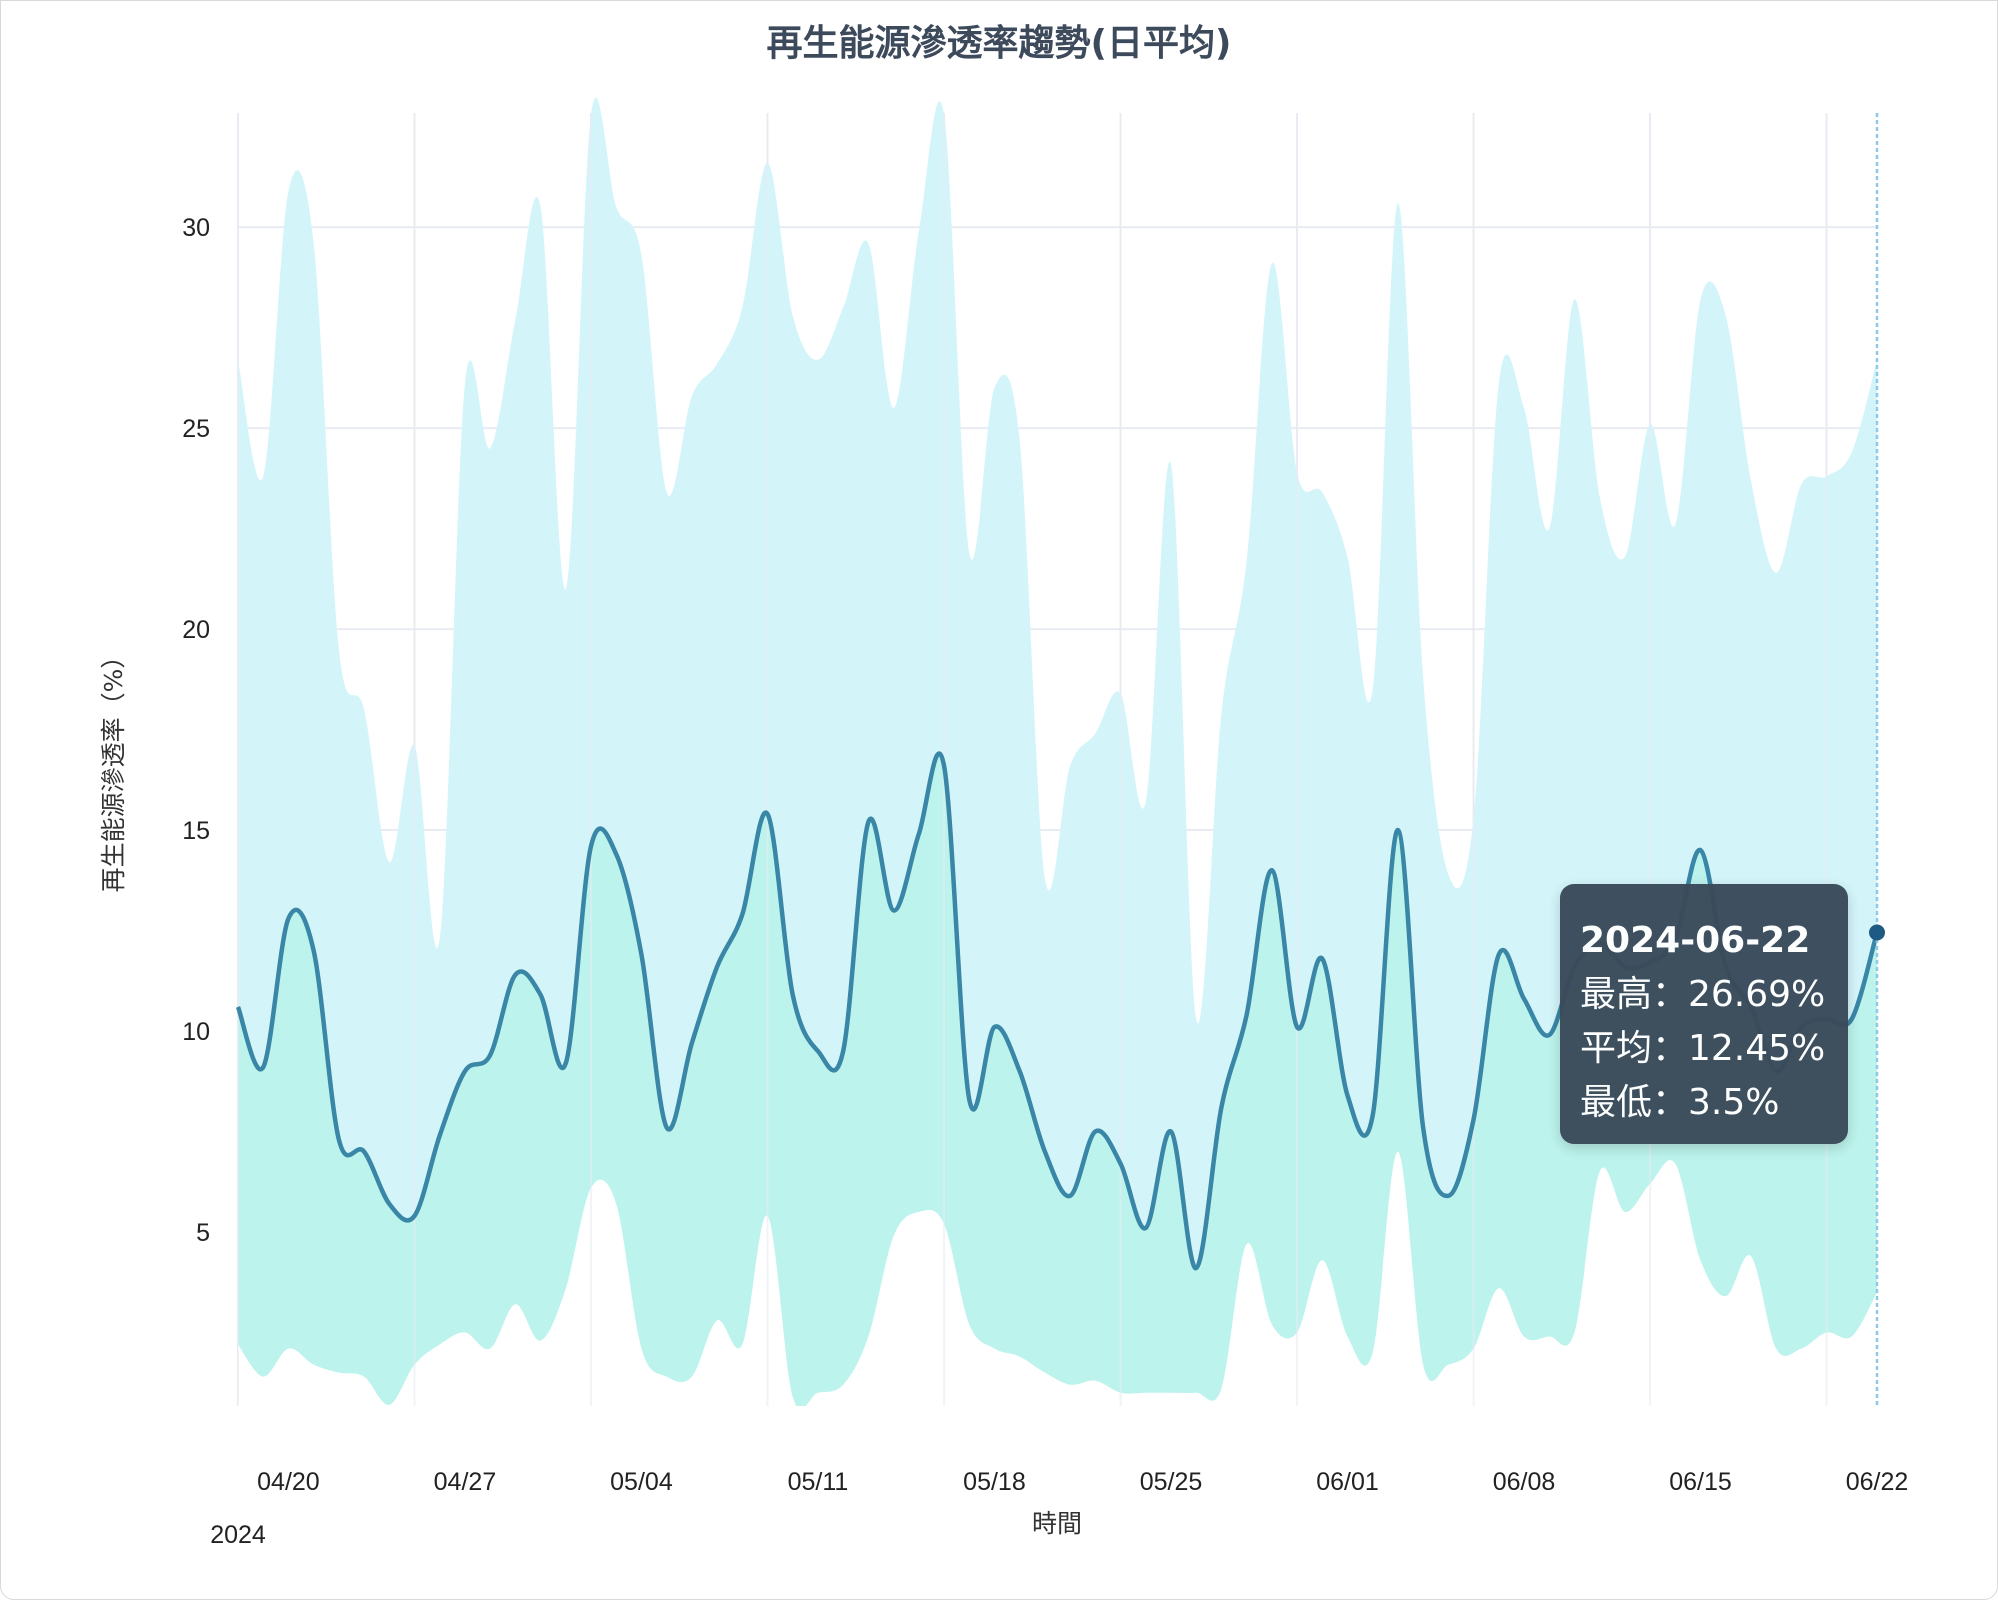 This screenshot has height=1600, width=1998. I want to click on x-tick-label: 05/11, so click(818, 1482).